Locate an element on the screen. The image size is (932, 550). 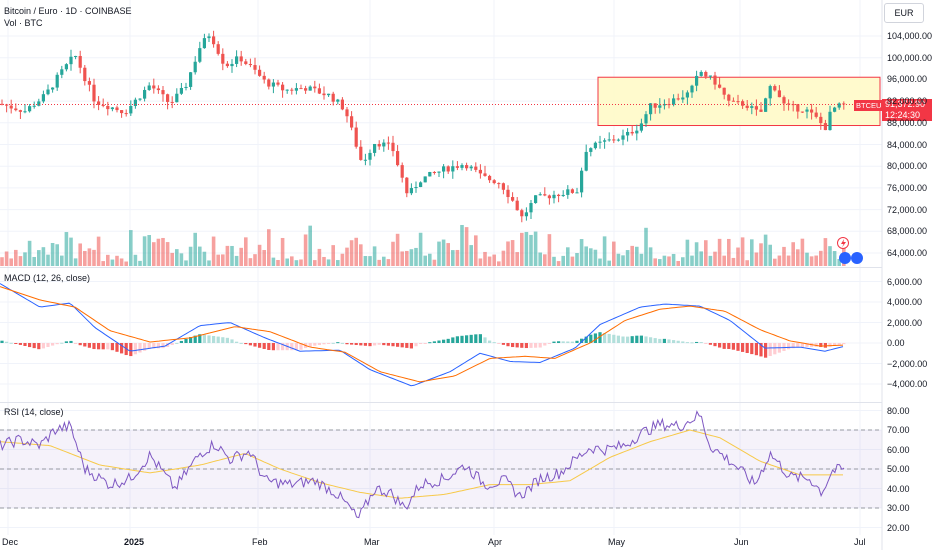
price-tick-label: 64,000.00 is located at coordinates (907, 253).